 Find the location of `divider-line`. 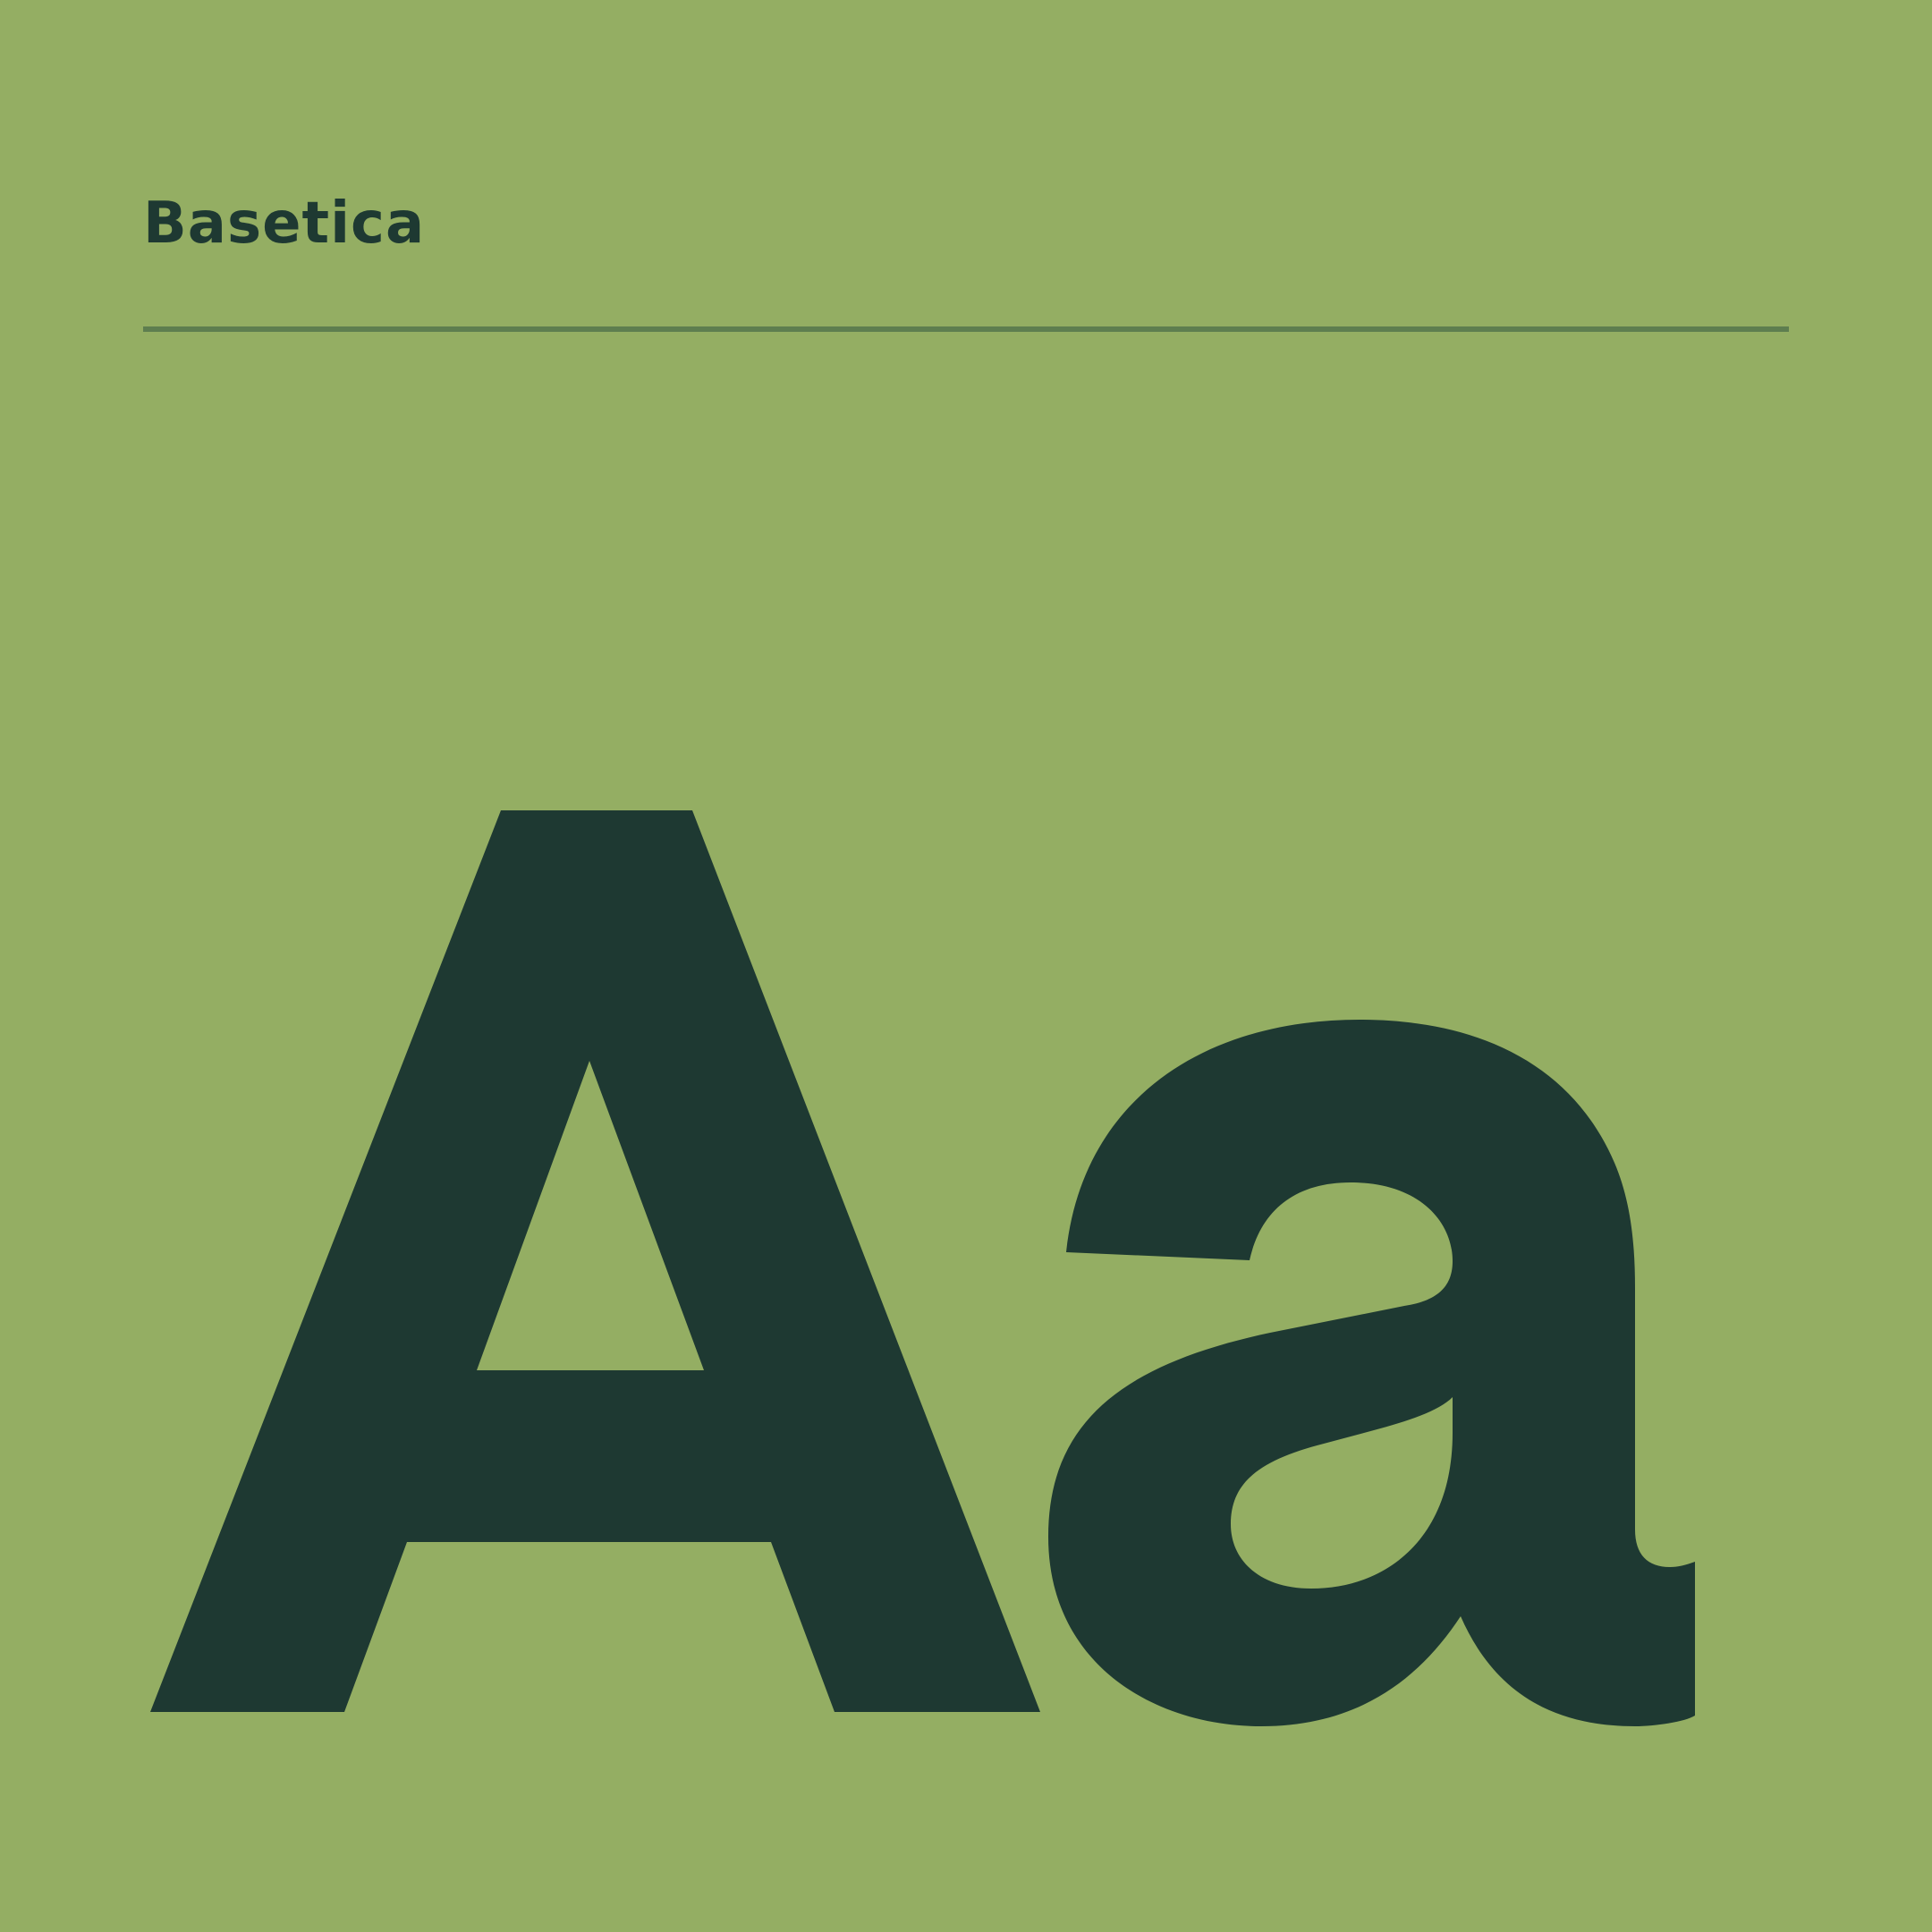

divider-line is located at coordinates (966, 329).